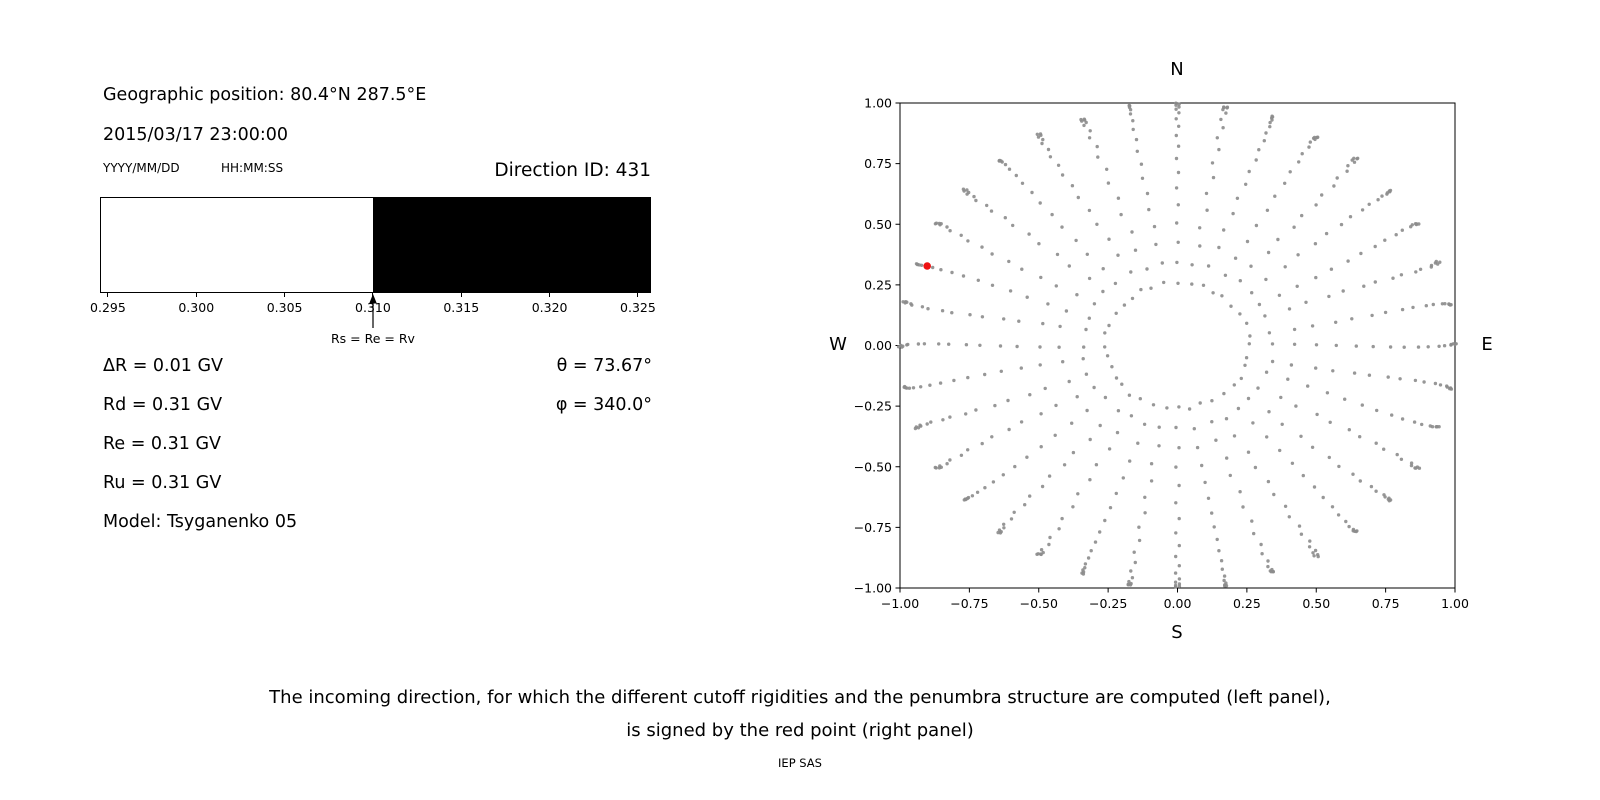  Describe the element at coordinates (1455, 603) in the screenshot. I see `x-tick-label: 1.00` at that location.